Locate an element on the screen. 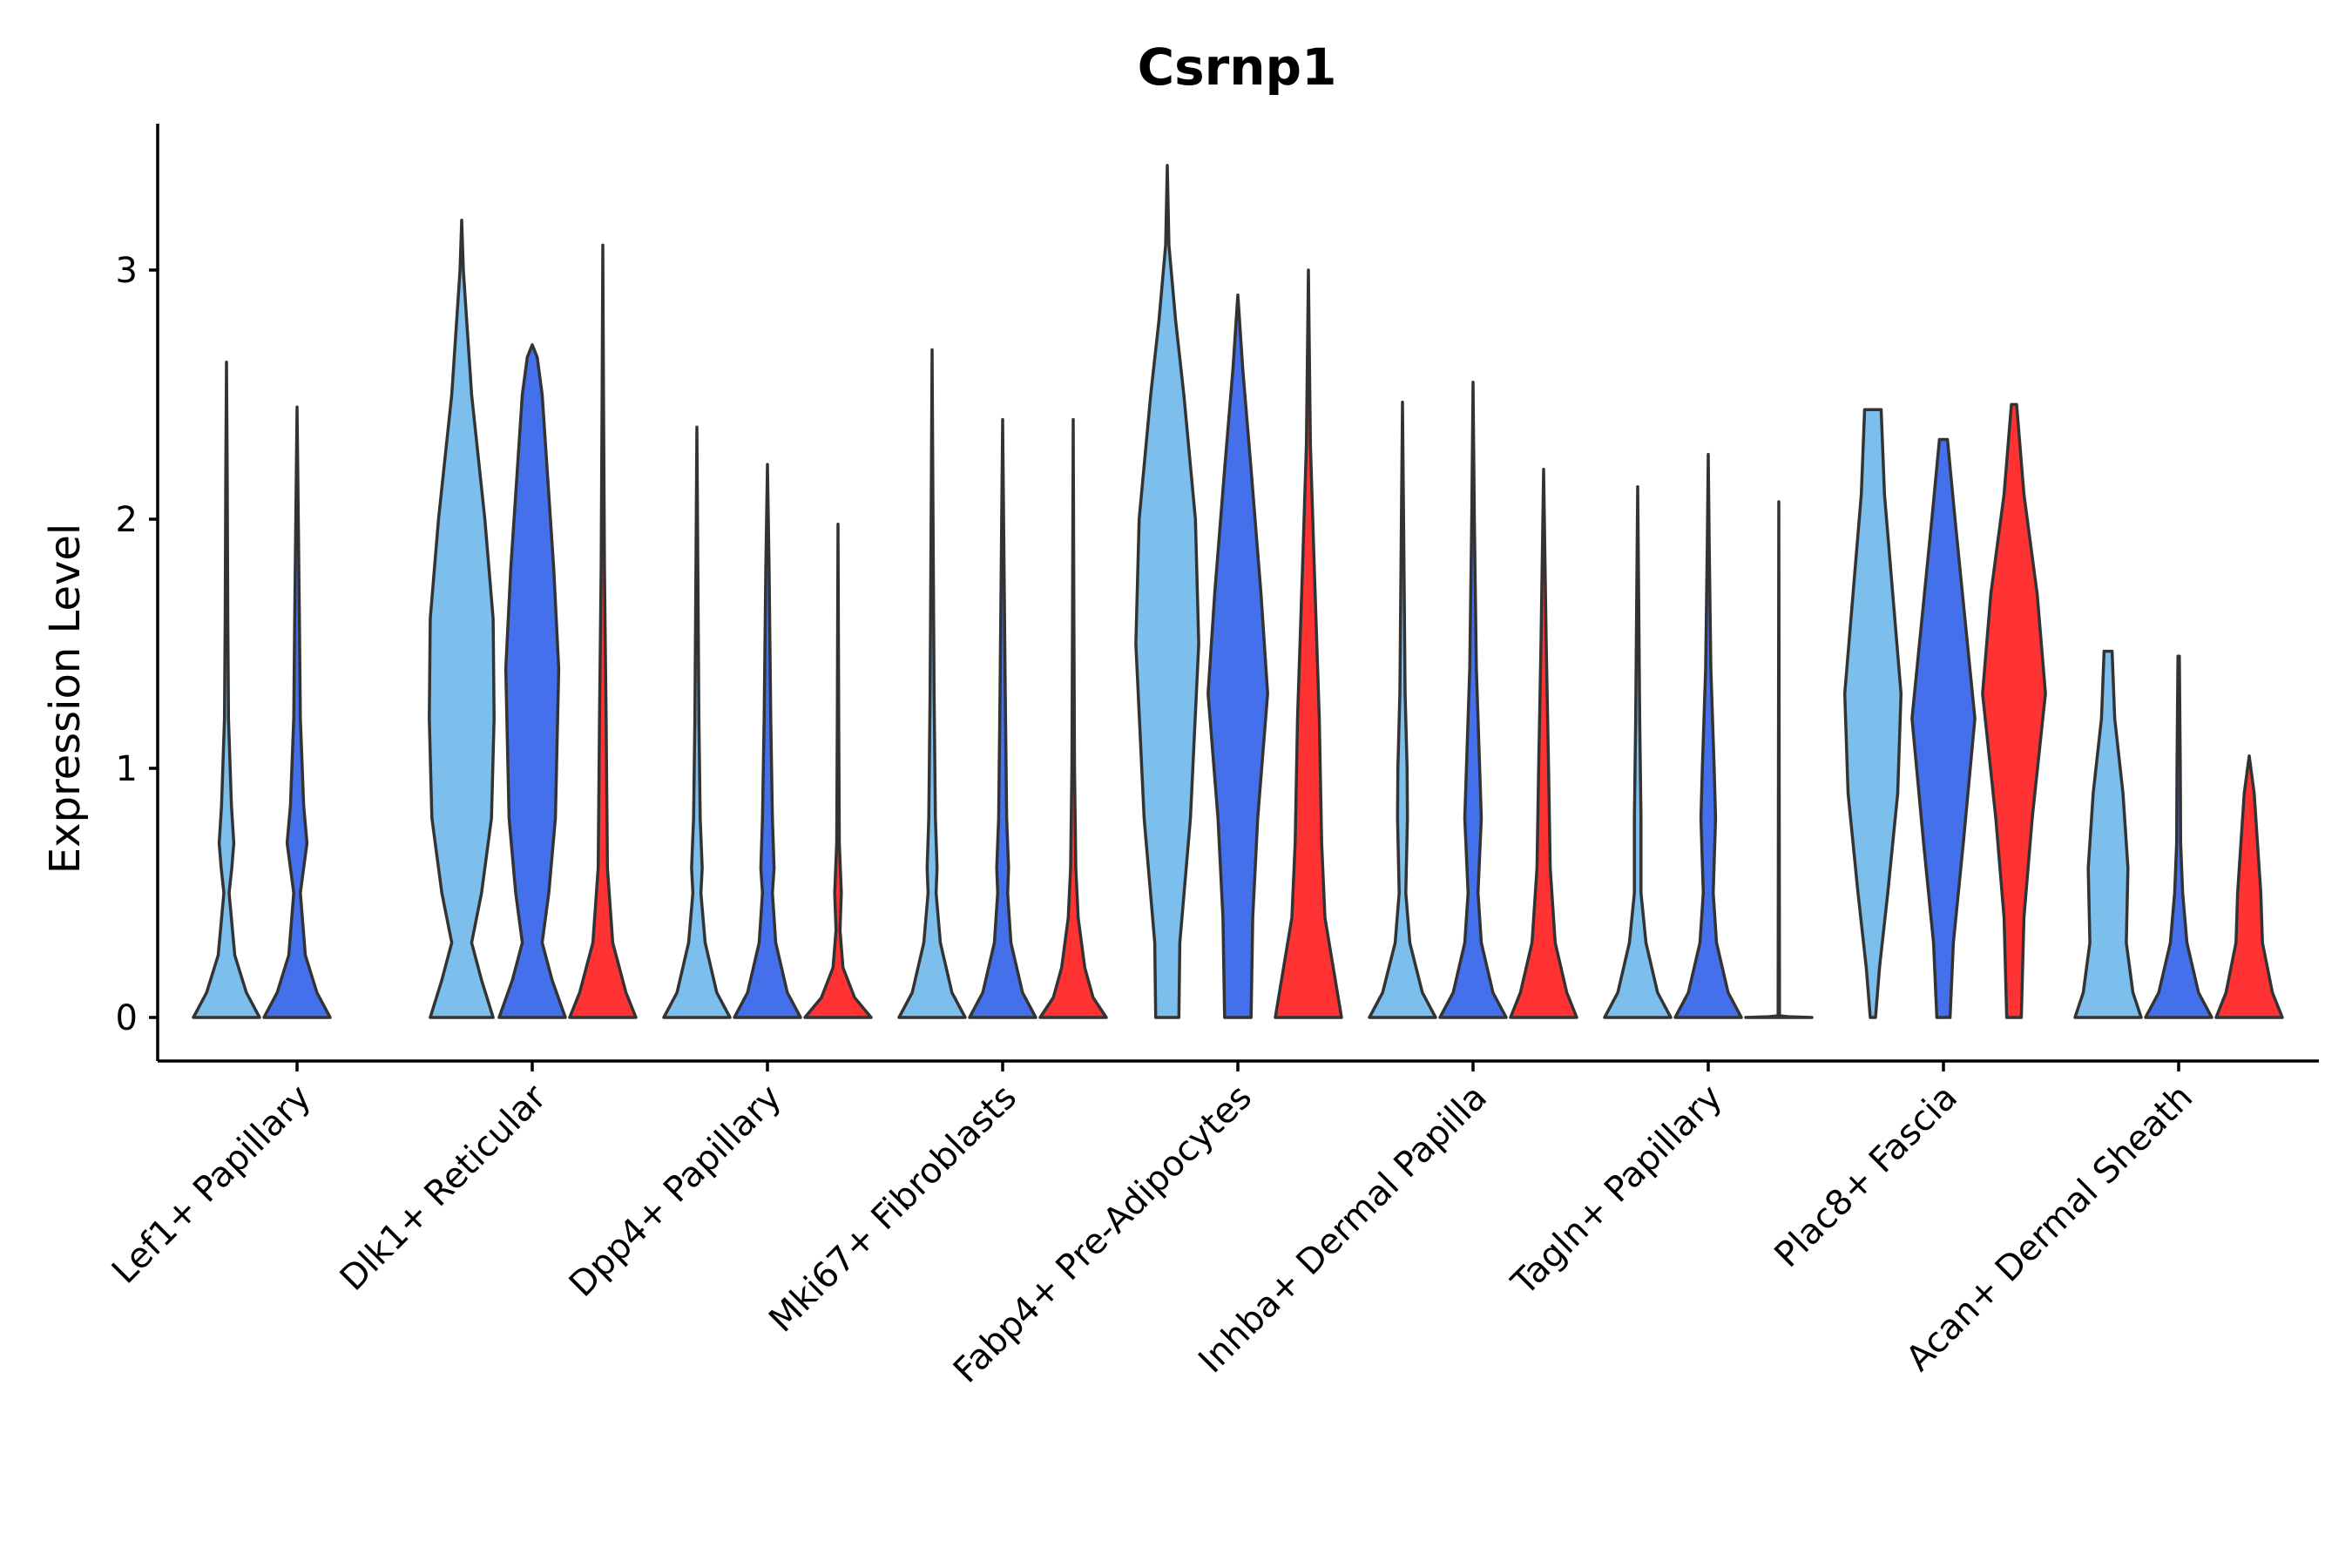  y-ticks-group: 0 1 2 3 is located at coordinates (137, 644).